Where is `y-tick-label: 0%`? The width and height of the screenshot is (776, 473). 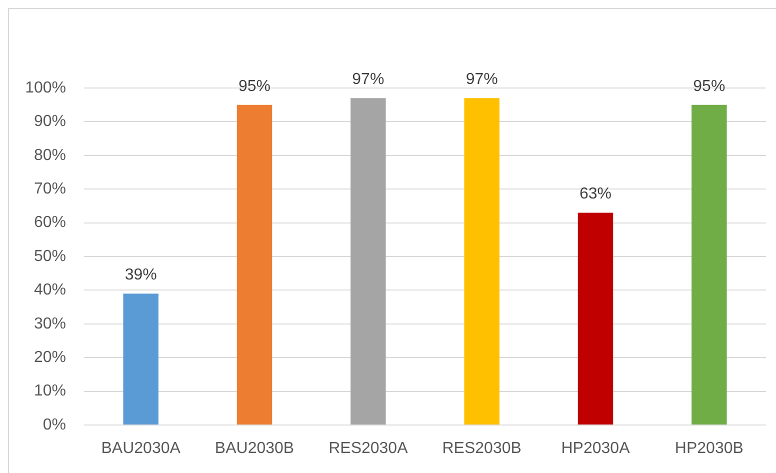 y-tick-label: 0% is located at coordinates (54, 425).